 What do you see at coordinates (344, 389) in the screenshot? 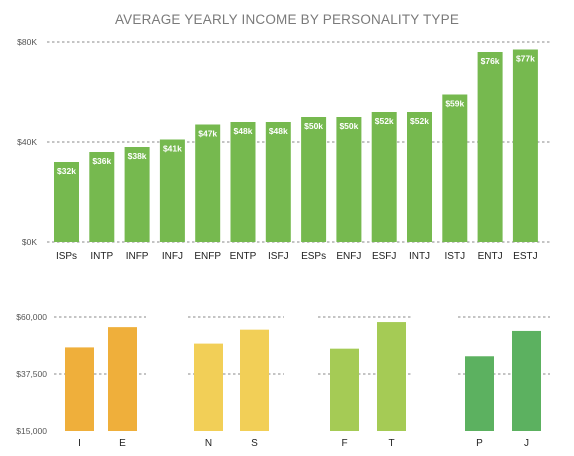
I see `bottom-bar-f` at bounding box center [344, 389].